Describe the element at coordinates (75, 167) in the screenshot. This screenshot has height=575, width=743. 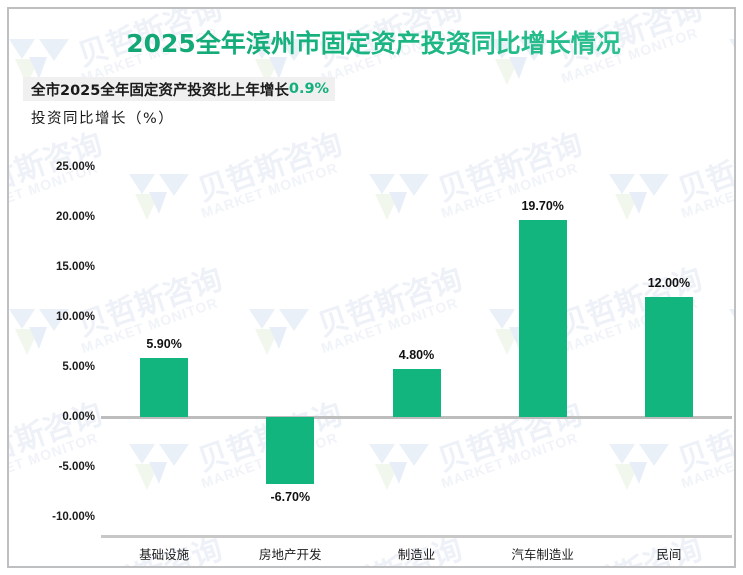
I see `y-axis-tick-label: 25.00%` at that location.